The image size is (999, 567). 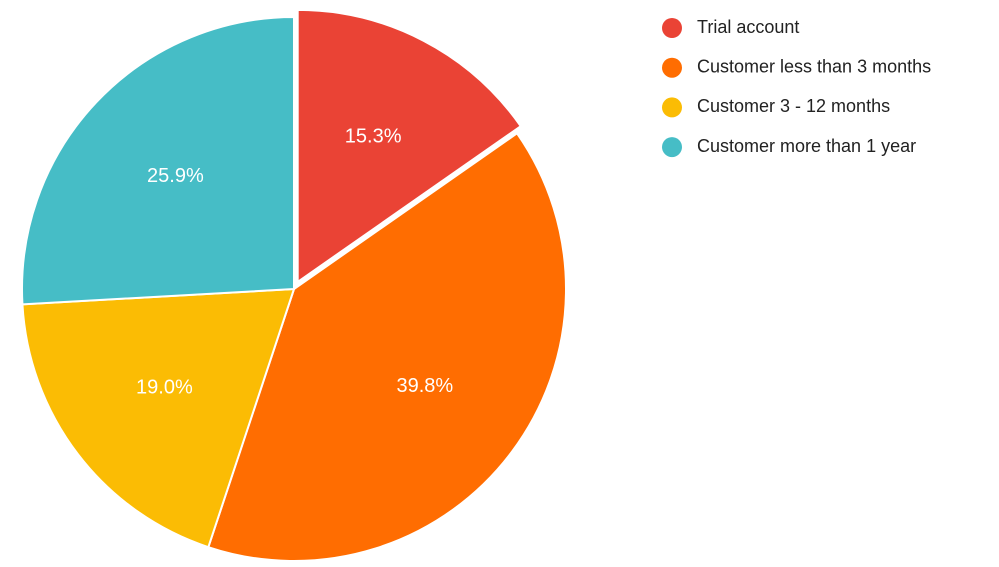 What do you see at coordinates (164, 387) in the screenshot?
I see `slice-label: 19.0%` at bounding box center [164, 387].